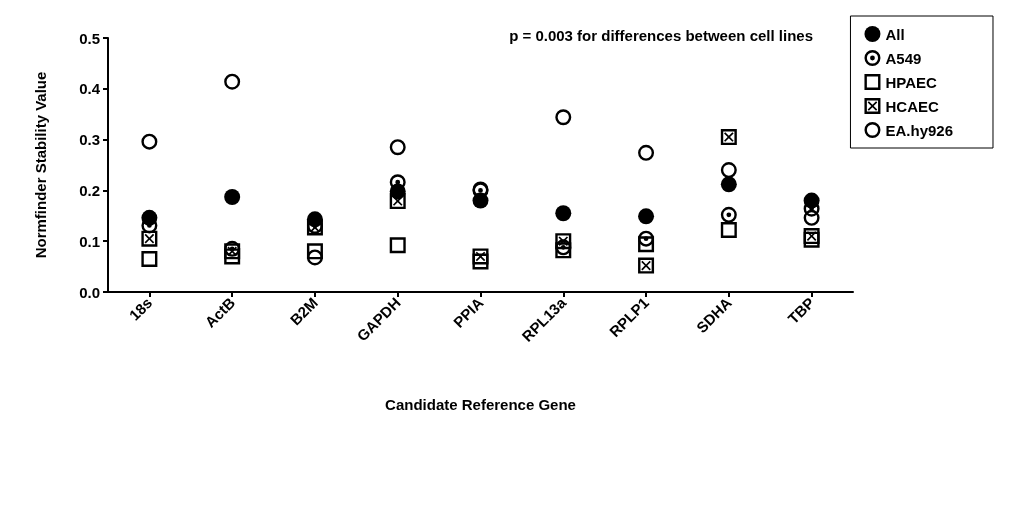  What do you see at coordinates (911, 82) in the screenshot?
I see `legend-label: HPAEC` at bounding box center [911, 82].